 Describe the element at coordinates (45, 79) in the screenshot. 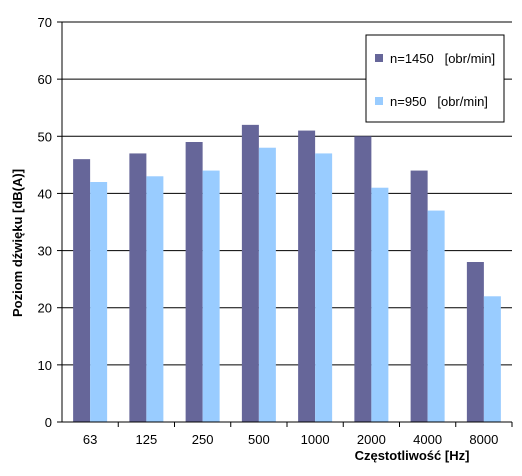

I see `y-tick-label: 60` at that location.